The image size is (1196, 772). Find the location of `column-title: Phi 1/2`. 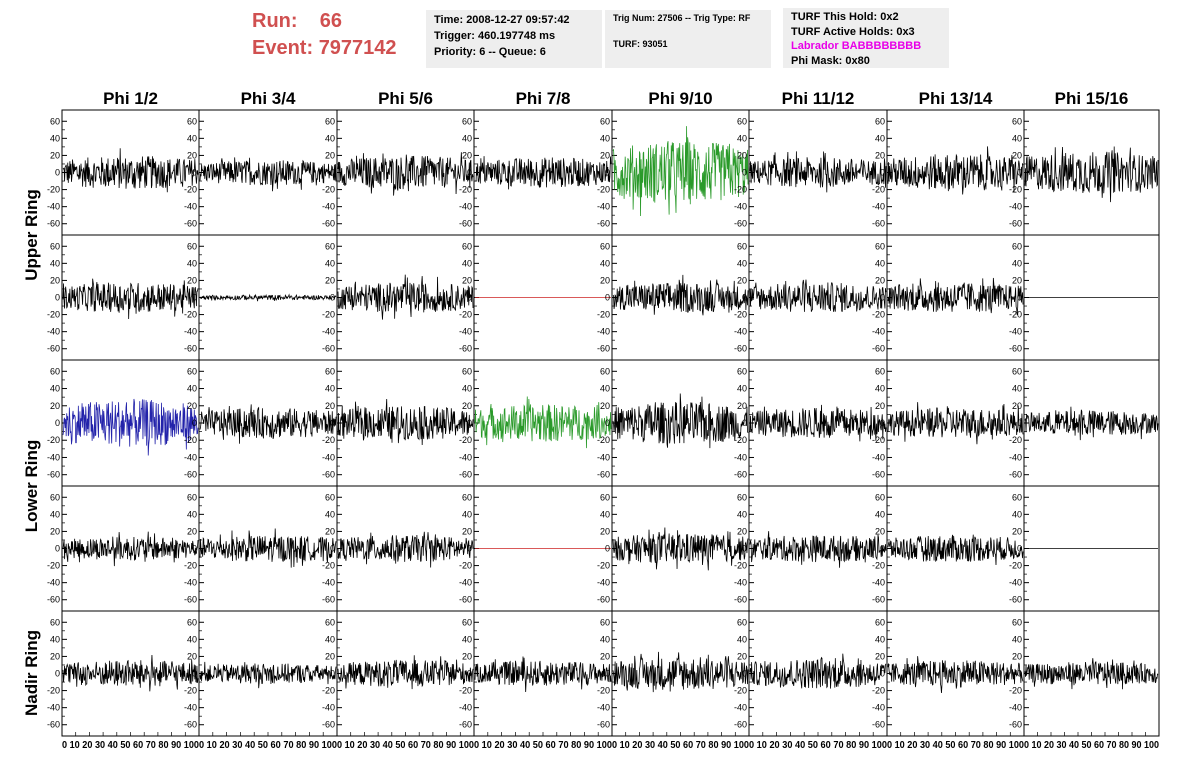

column-title: Phi 1/2 is located at coordinates (130, 98).